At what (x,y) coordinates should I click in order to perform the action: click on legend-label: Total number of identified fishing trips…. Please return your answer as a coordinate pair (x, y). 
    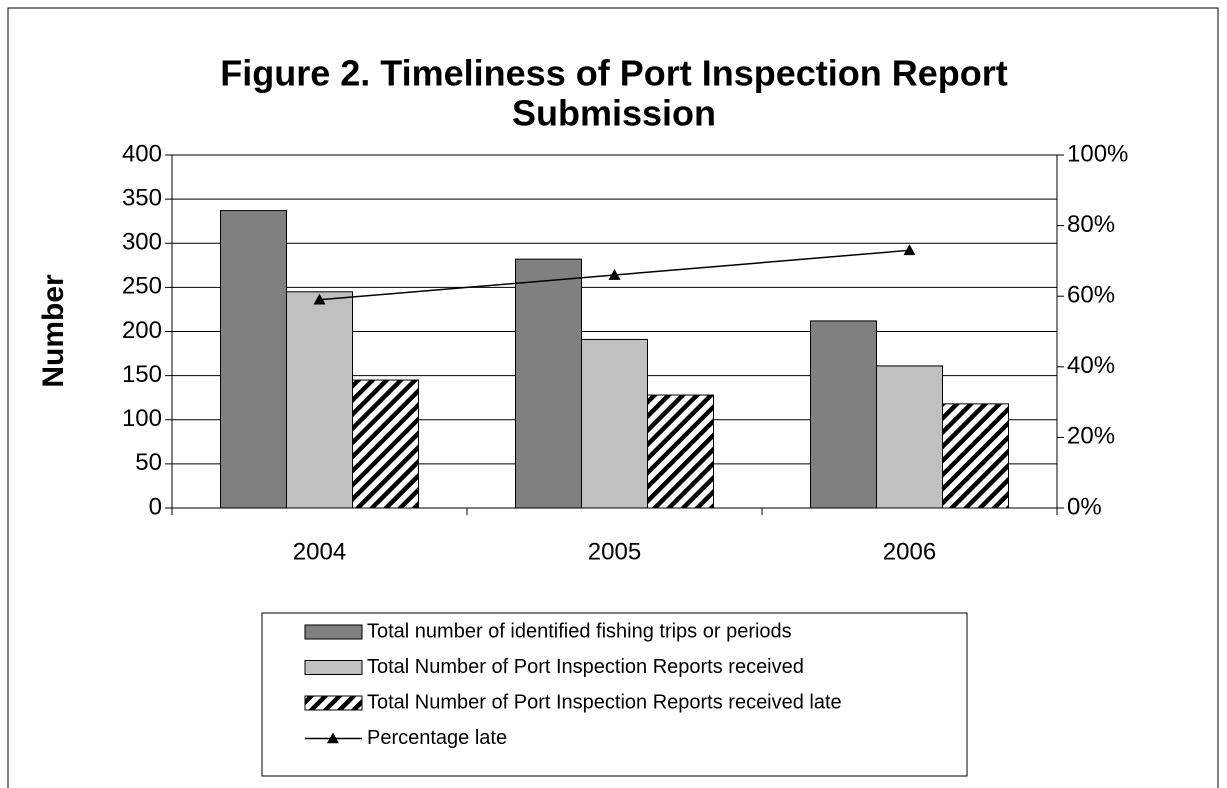
    Looking at the image, I should click on (579, 631).